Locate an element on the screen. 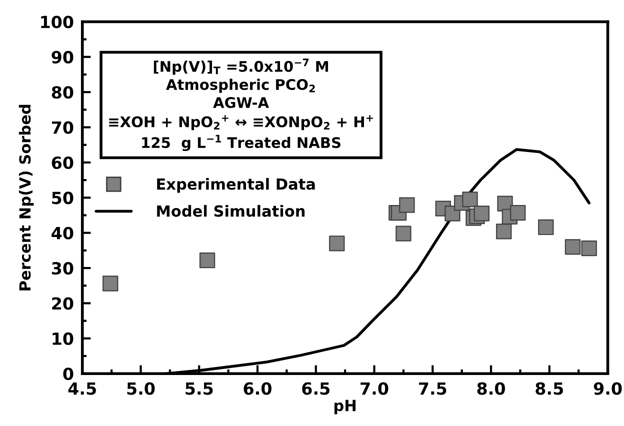 This screenshot has height=426, width=624. x-tick-label: 6.5 is located at coordinates (316, 388).